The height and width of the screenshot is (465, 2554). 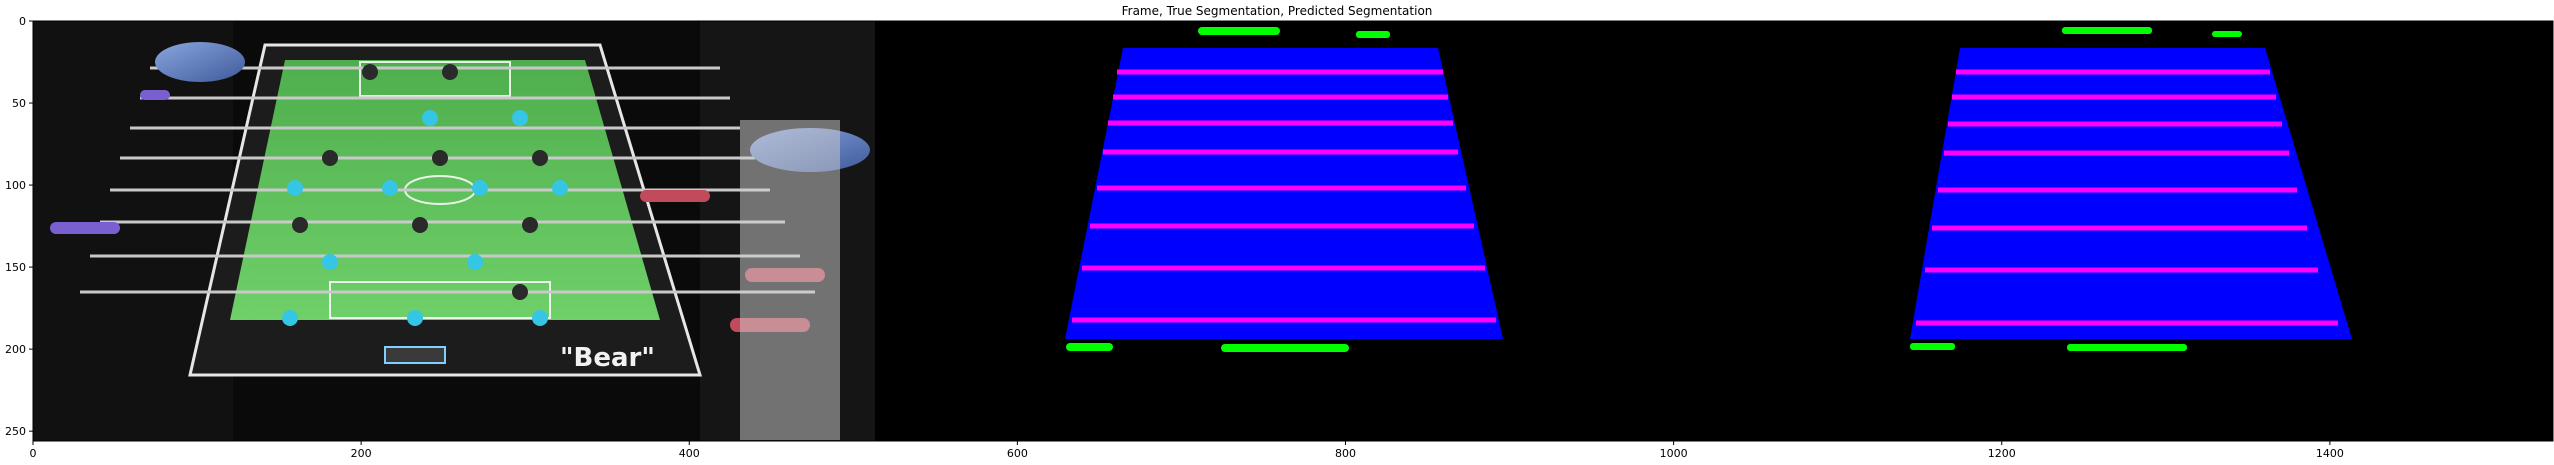 I want to click on true-segmentation-panel, so click(x=1284, y=189).